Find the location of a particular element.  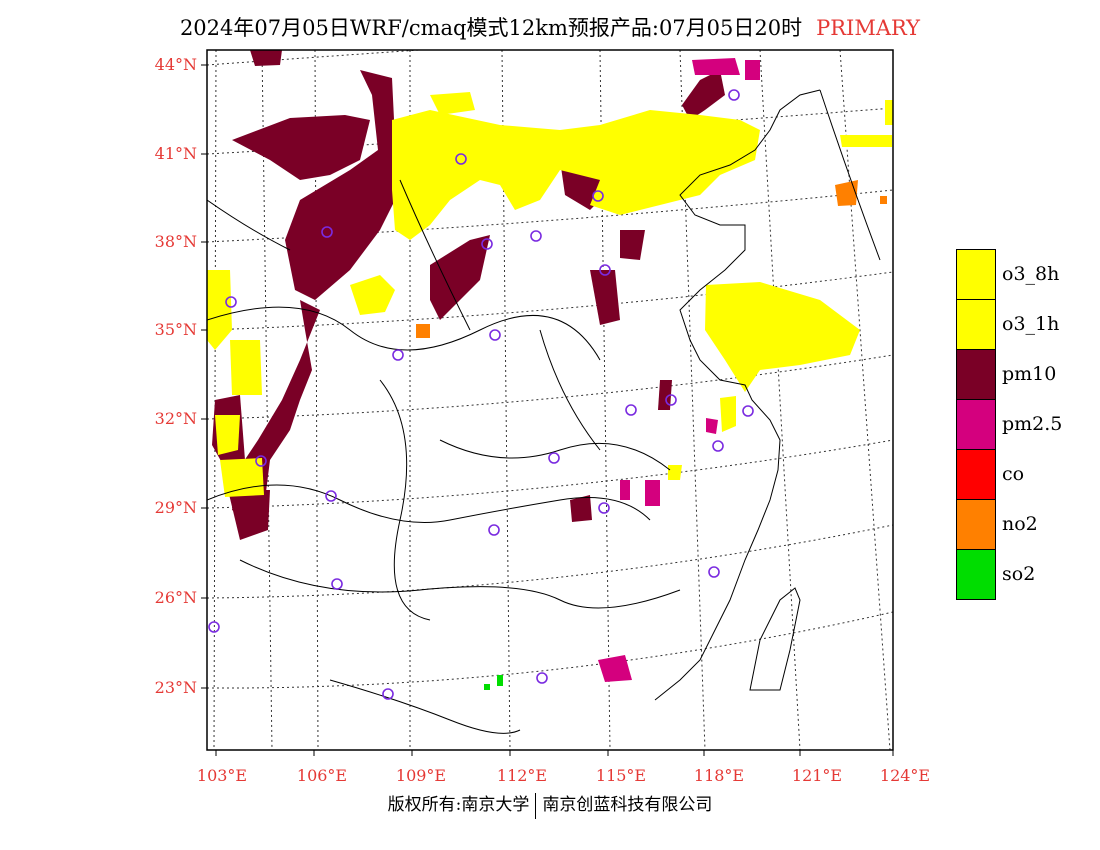

pm25-areas is located at coordinates (679, 370).